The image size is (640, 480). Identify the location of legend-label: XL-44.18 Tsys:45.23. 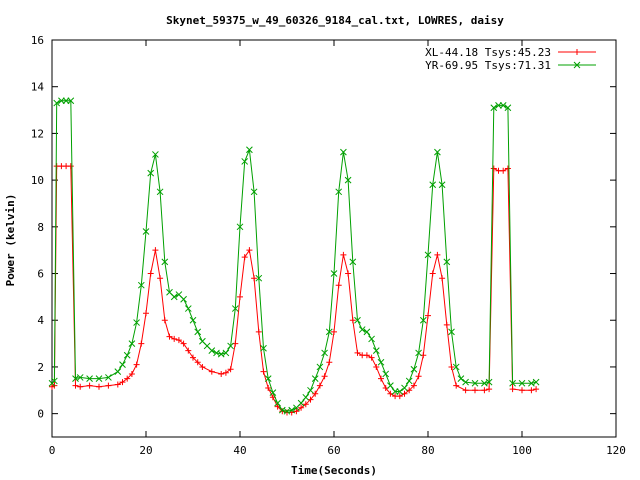
(488, 52).